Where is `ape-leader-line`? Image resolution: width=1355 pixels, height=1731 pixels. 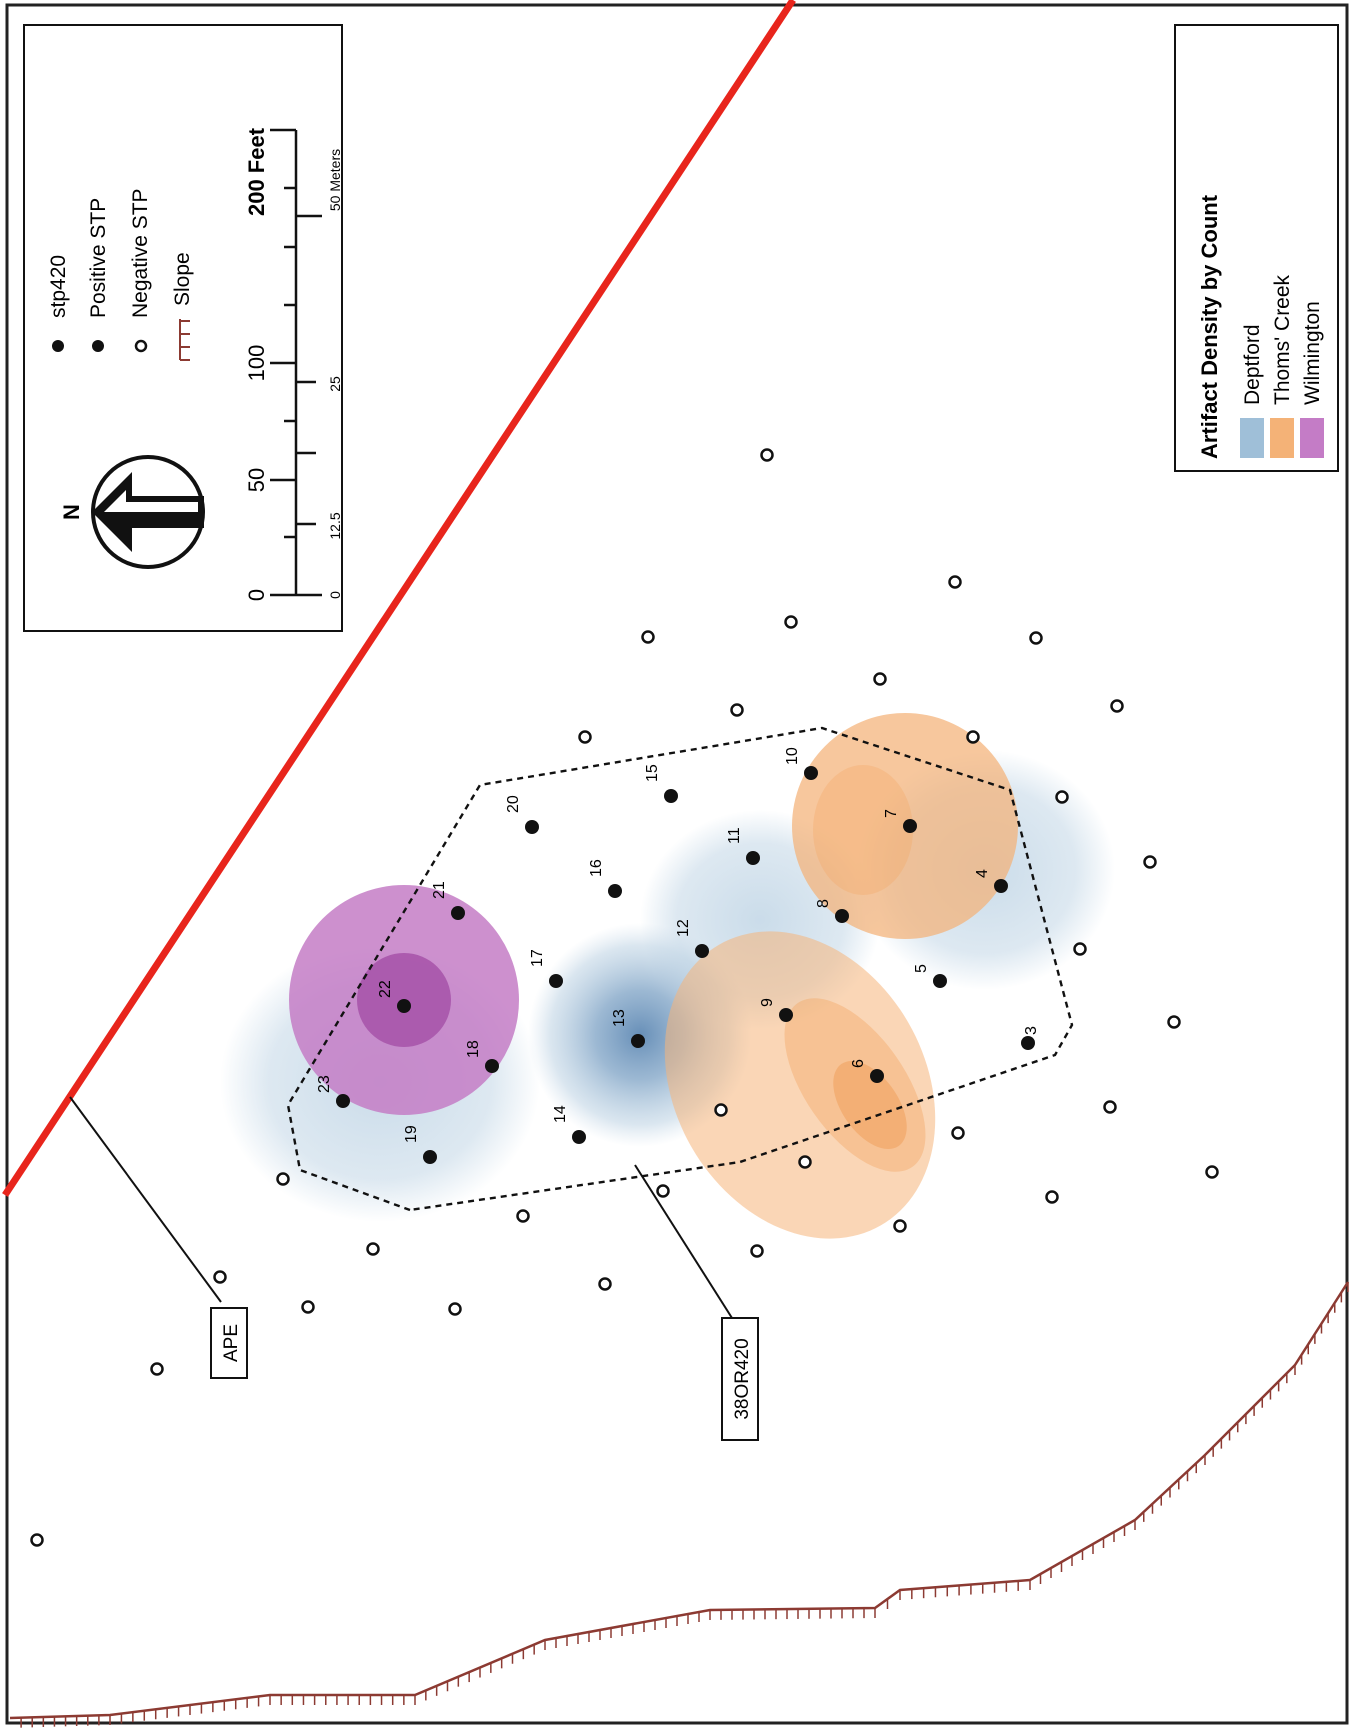
ape-leader-line is located at coordinates (145, 1199).